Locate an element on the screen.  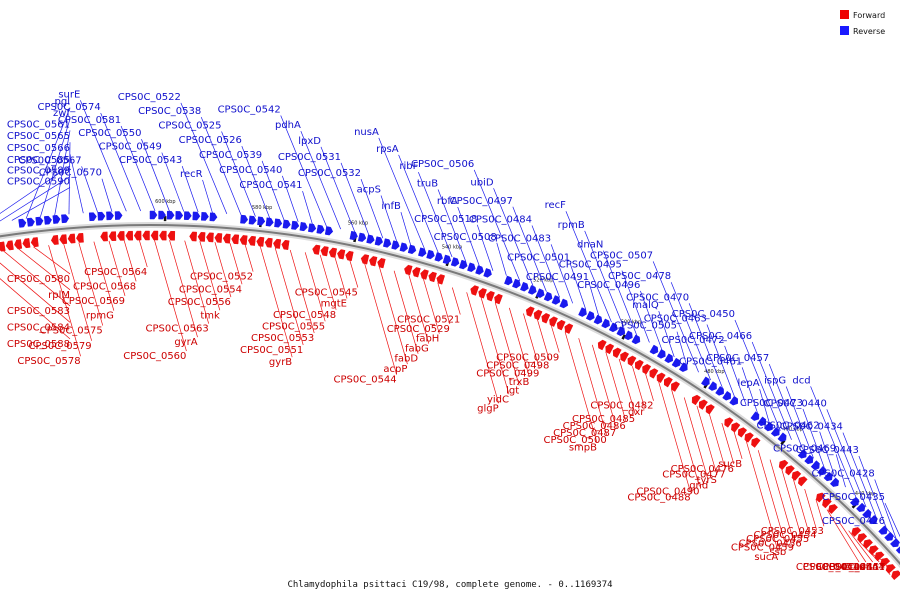
forward-gene-label: CPS0C_0575 is located at coordinates (71, 331).